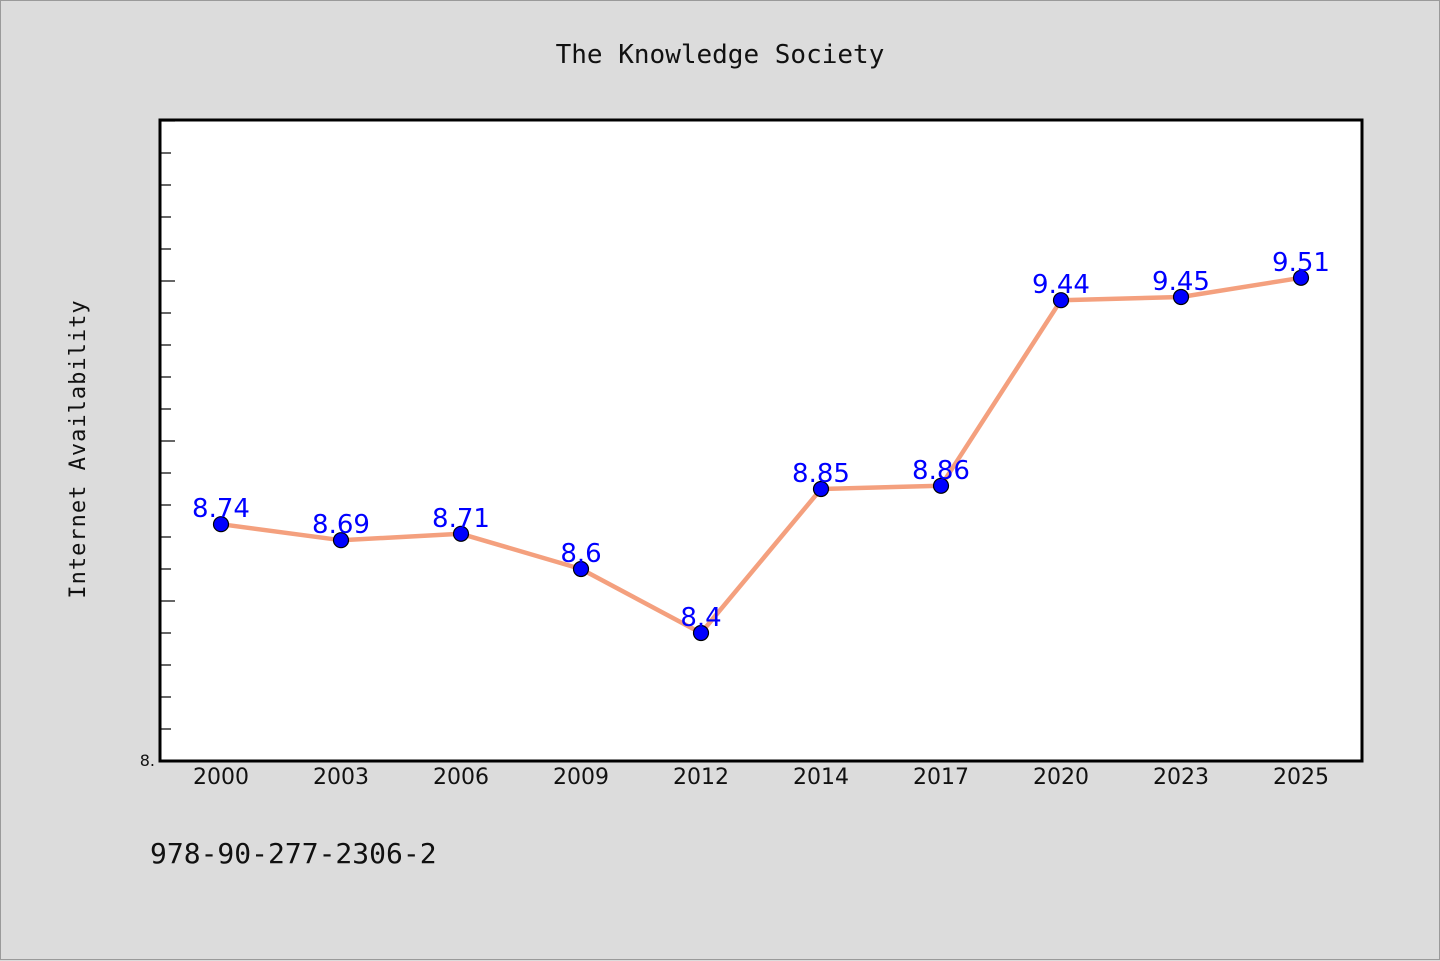 The image size is (1440, 961). I want to click on data-label: 8.85, so click(821, 474).